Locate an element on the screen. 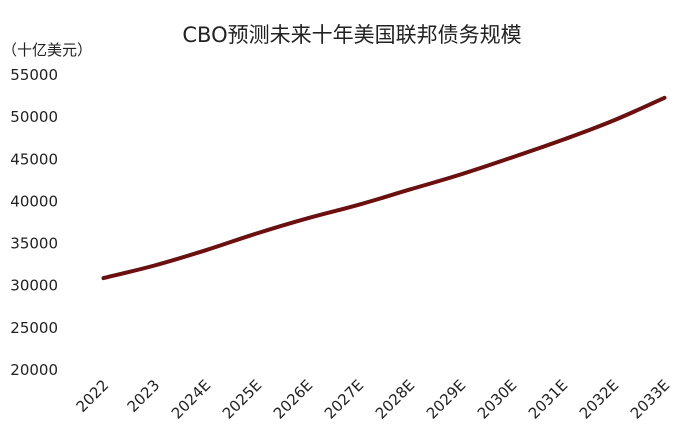 The width and height of the screenshot is (700, 447). x-tick-label: 2026E is located at coordinates (293, 399).